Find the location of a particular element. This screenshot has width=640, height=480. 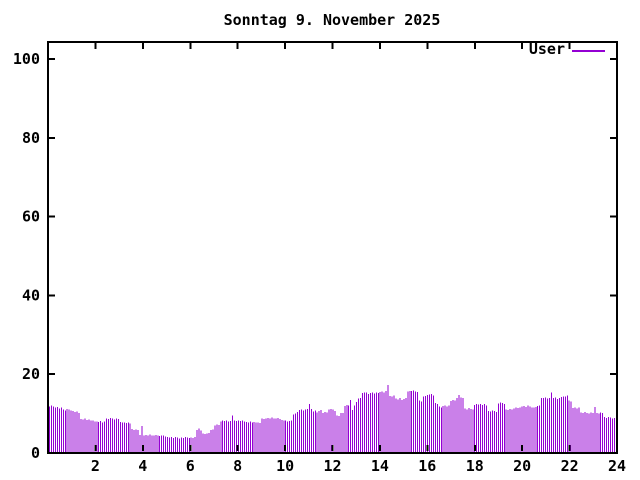

legend-label-user: User is located at coordinates (547, 49).